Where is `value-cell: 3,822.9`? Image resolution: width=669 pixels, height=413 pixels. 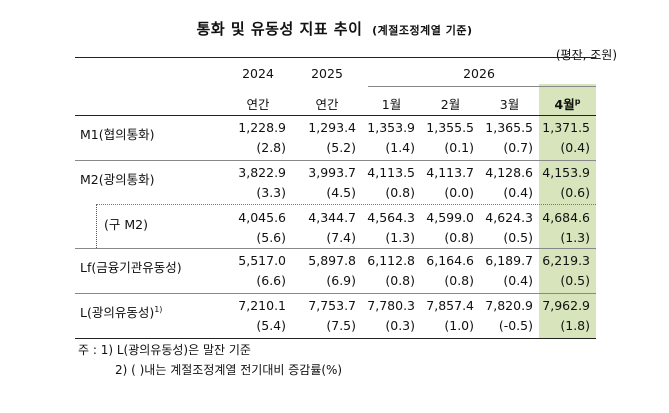
value-cell: 3,822.9 is located at coordinates (262, 172).